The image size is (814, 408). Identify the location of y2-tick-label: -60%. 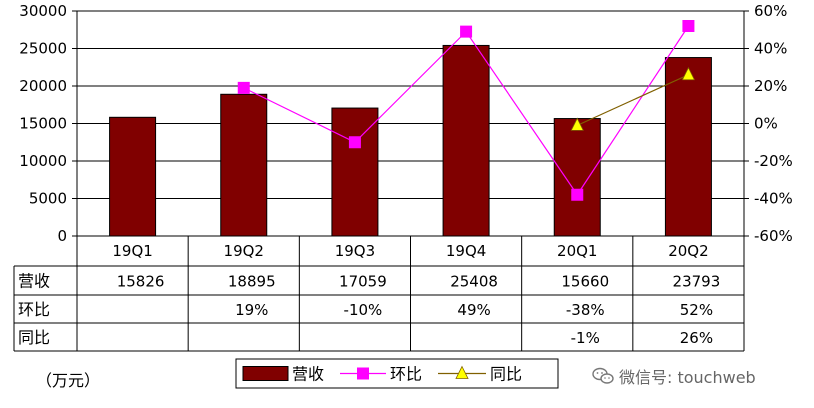
(773, 236).